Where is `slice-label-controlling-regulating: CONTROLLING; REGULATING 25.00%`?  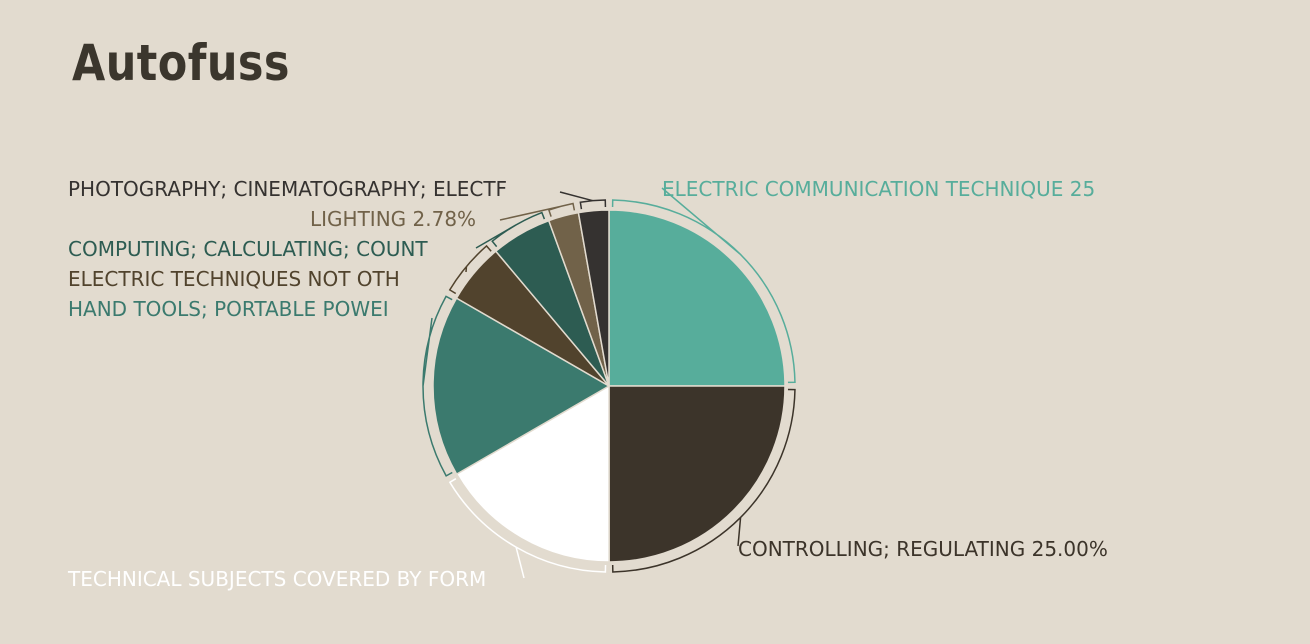
slice-label-controlling-regulating: CONTROLLING; REGULATING 25.00% is located at coordinates (923, 549).